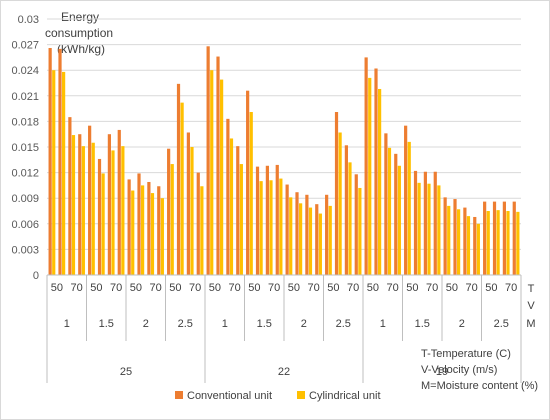 Image resolution: width=550 pixels, height=420 pixels. I want to click on legend: Conventional unit Cylindrical unit, so click(278, 396).